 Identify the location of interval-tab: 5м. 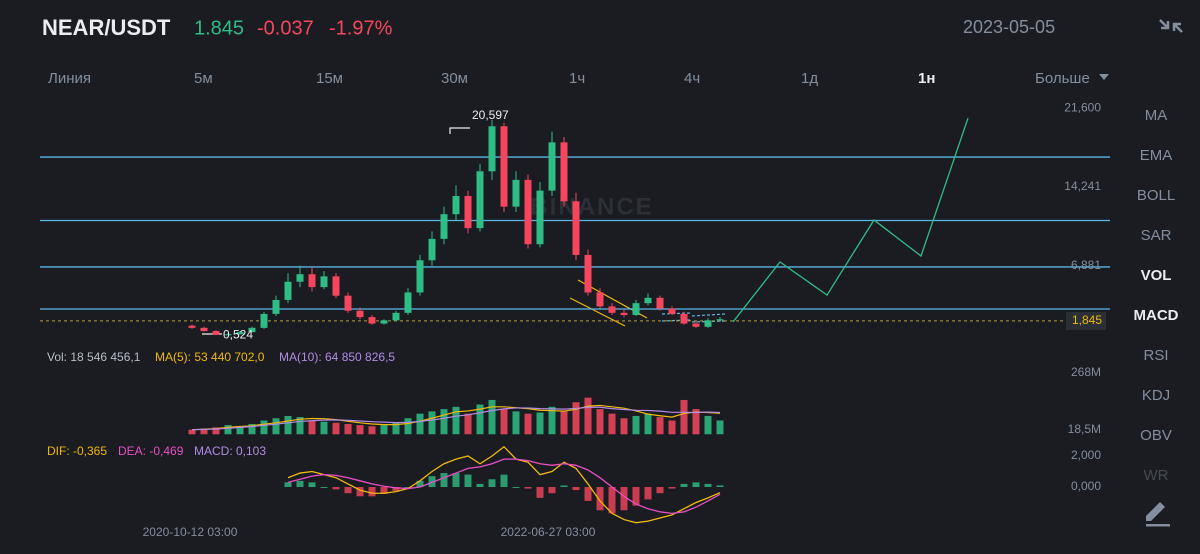
(203, 78).